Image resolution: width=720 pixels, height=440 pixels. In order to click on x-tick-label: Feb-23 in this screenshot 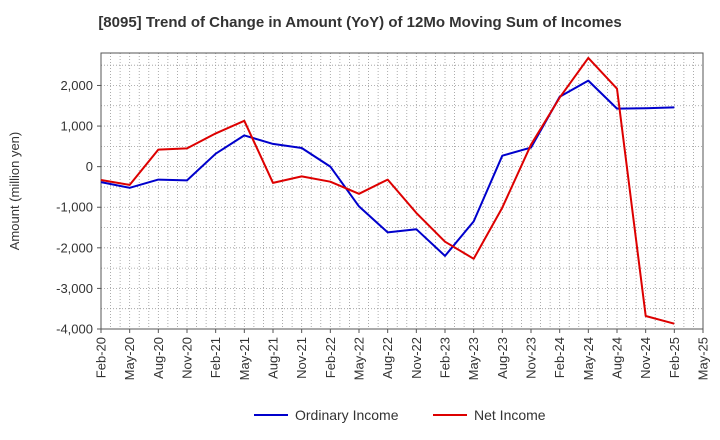, I will do `click(445, 357)`.